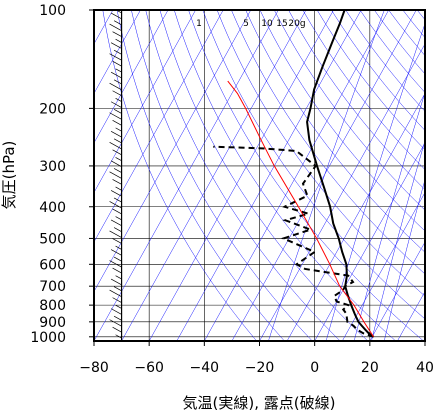  Describe the element at coordinates (370, 368) in the screenshot. I see `x-tick-label: 20` at that location.